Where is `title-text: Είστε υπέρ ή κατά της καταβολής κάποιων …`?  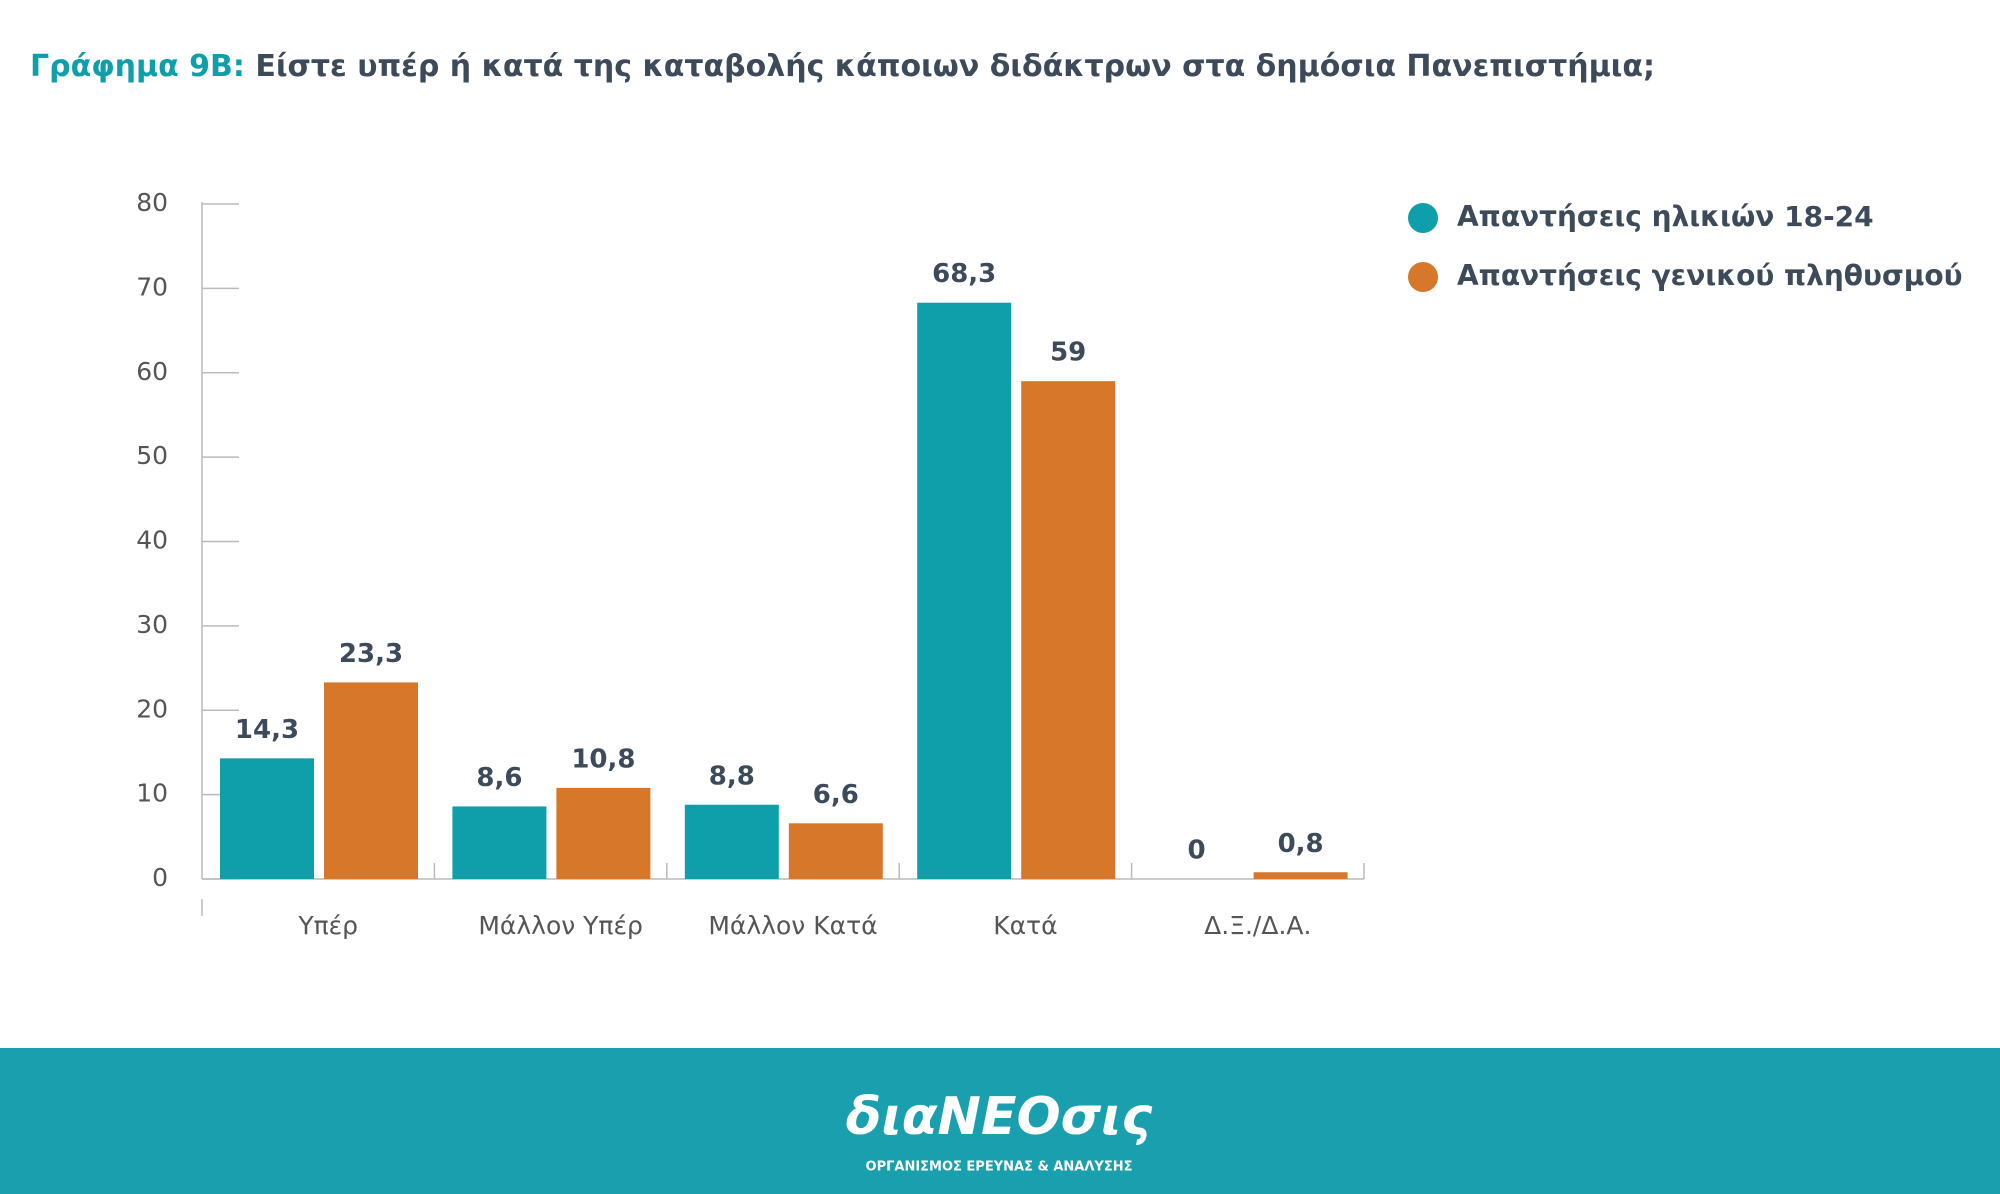
title-text: Είστε υπέρ ή κατά της καταβολής κάποιων … is located at coordinates (955, 66).